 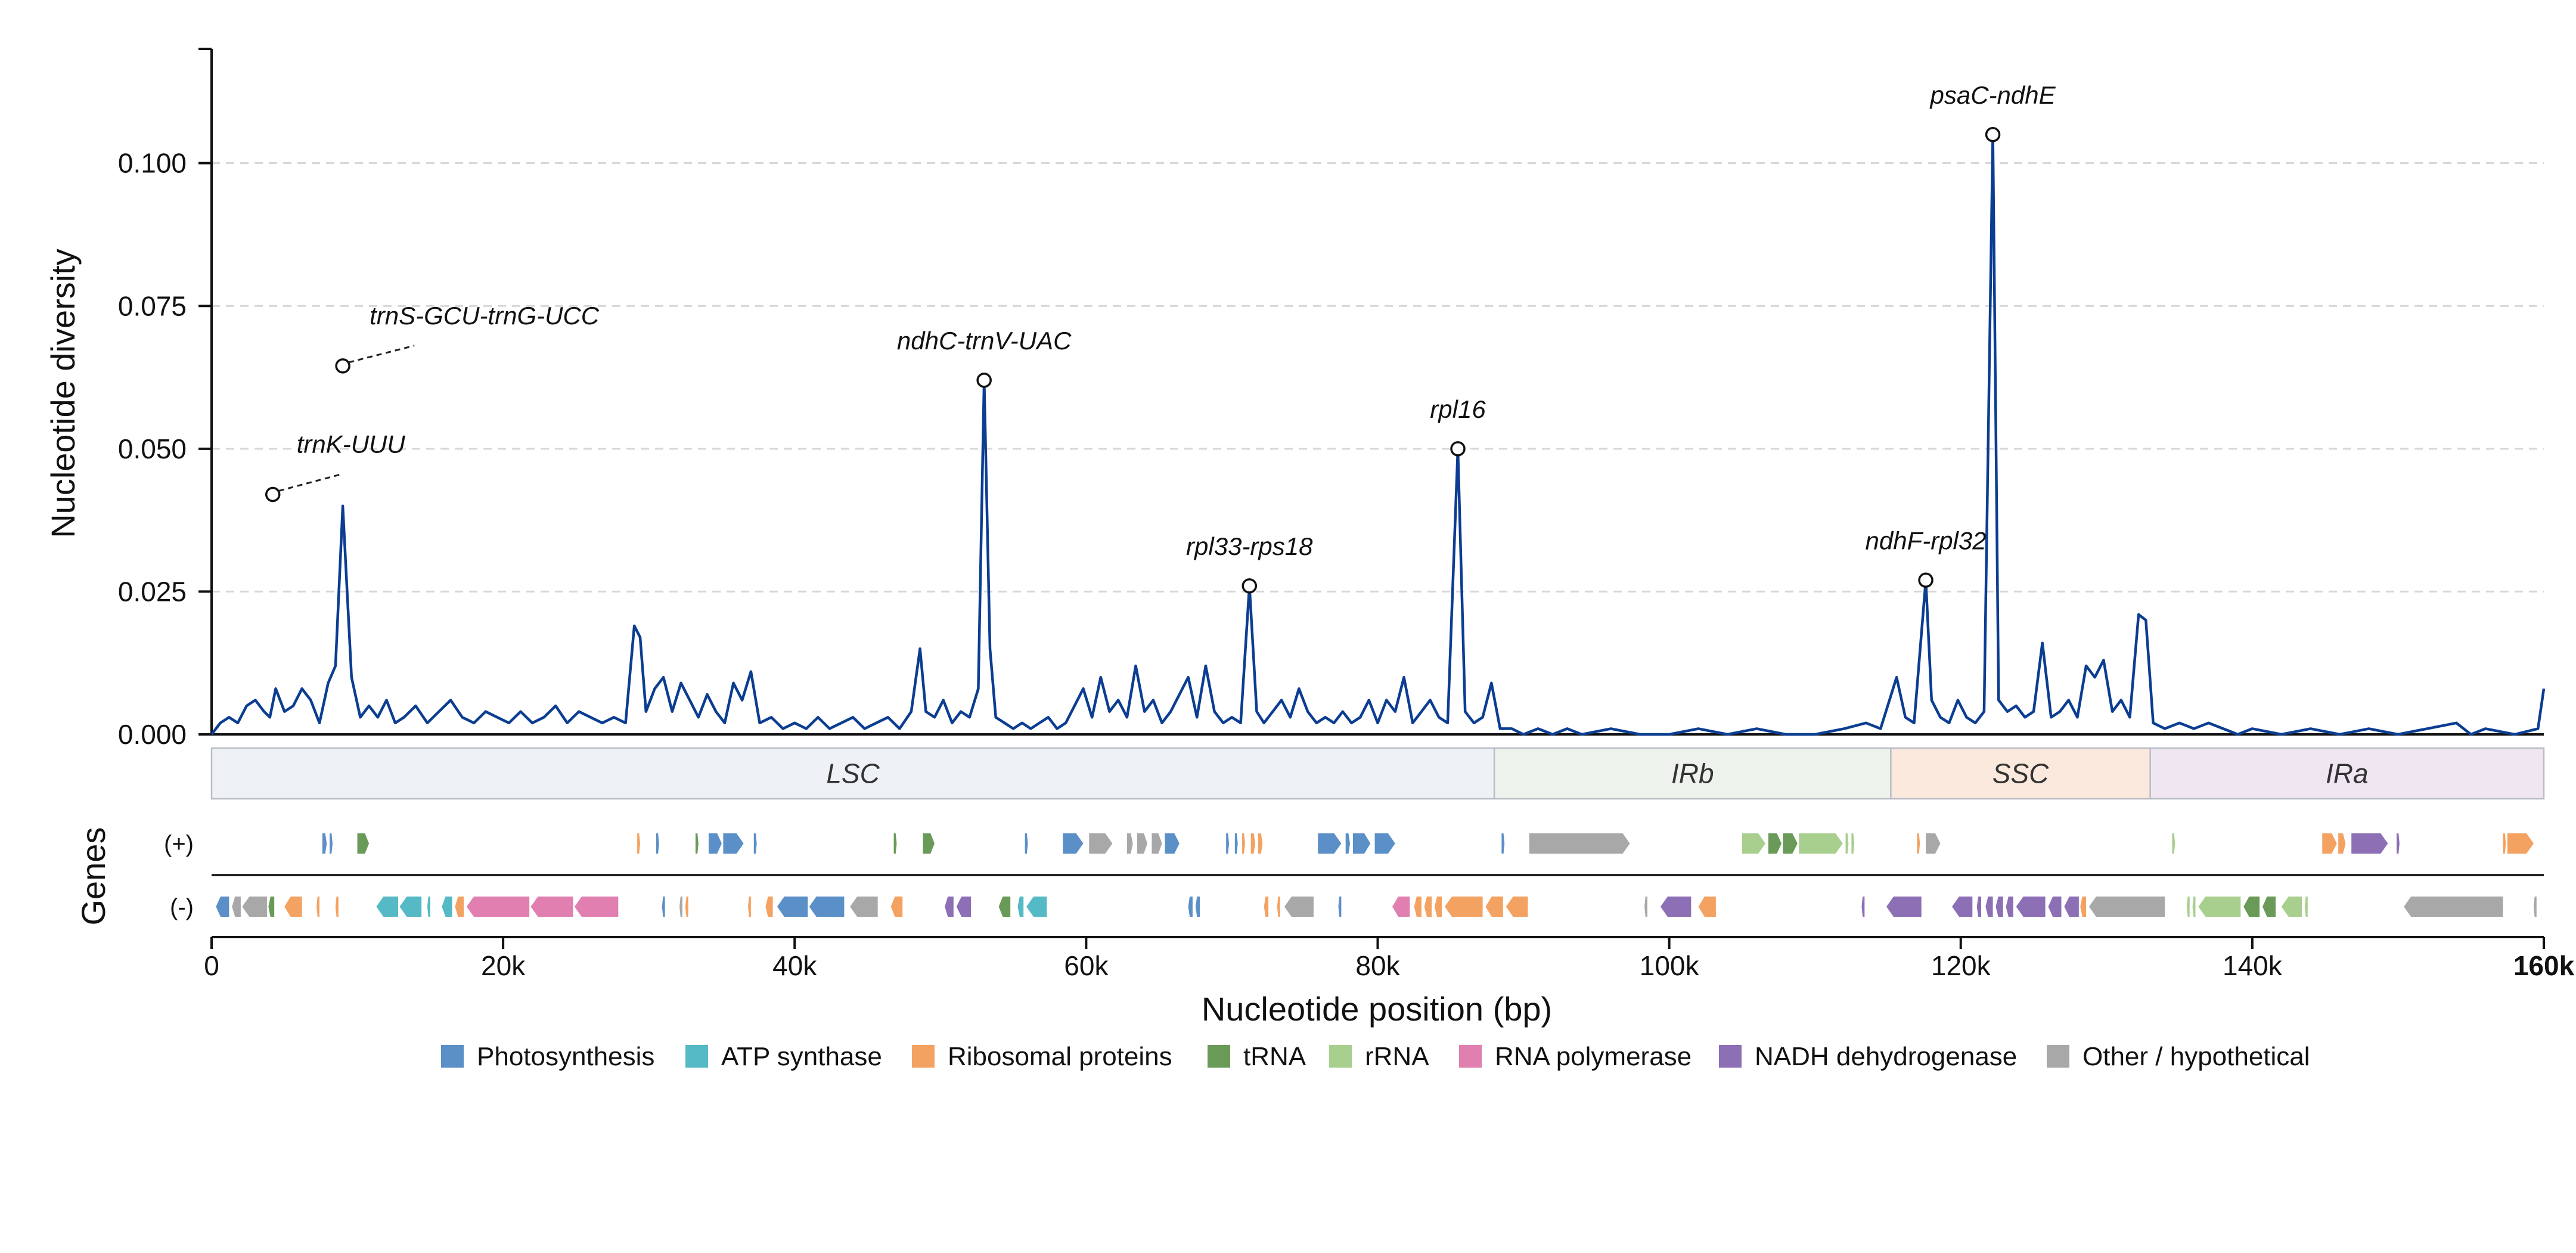 I want to click on x-tick-label: 140k, so click(x=2253, y=965).